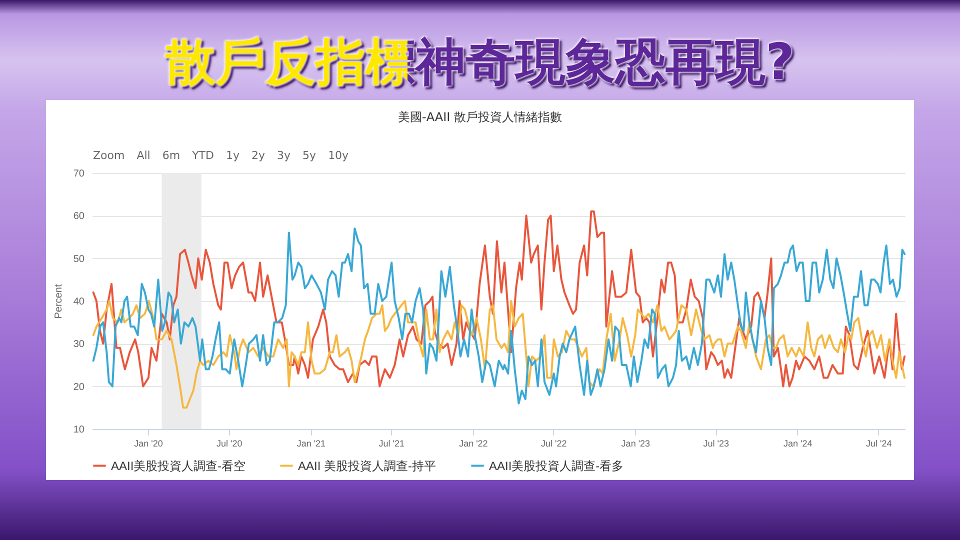 The image size is (960, 540). What do you see at coordinates (367, 465) in the screenshot?
I see `legend-label: AAII 美股投資人調查-持平` at bounding box center [367, 465].